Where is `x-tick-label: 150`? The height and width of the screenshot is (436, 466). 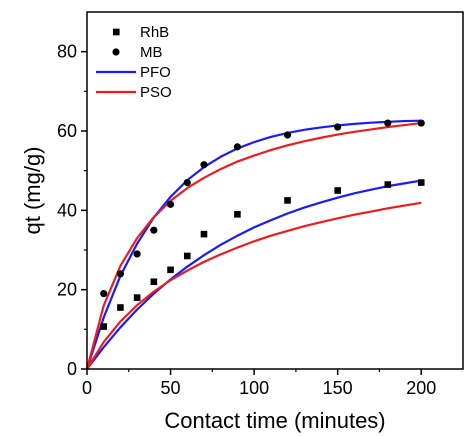
x-tick-label: 150 is located at coordinates (338, 388).